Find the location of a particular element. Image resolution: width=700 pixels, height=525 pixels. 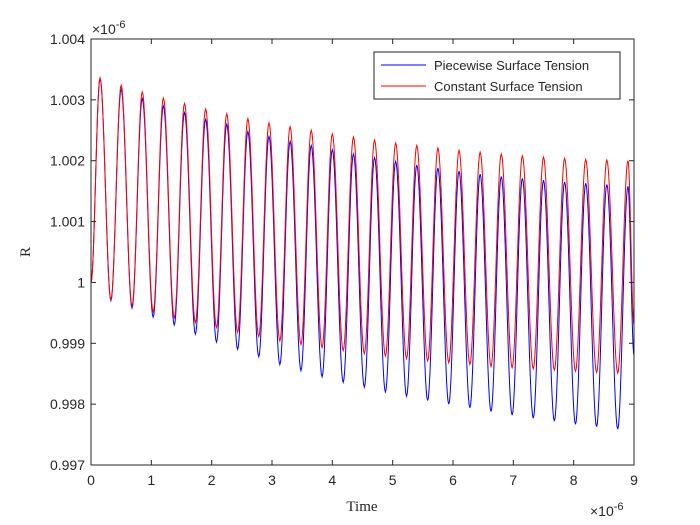

x-tick-label: 1 is located at coordinates (151, 480).